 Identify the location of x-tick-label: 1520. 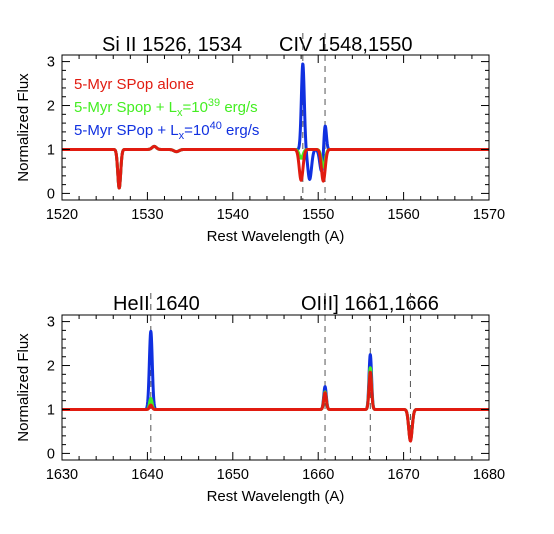
(62, 215).